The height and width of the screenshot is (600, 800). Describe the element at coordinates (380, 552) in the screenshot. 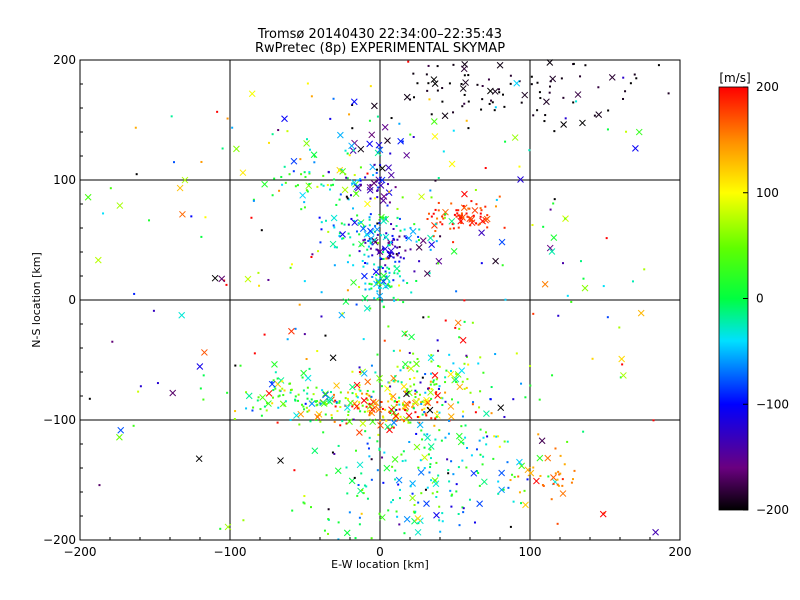

I see `x-tick-label: 0` at that location.